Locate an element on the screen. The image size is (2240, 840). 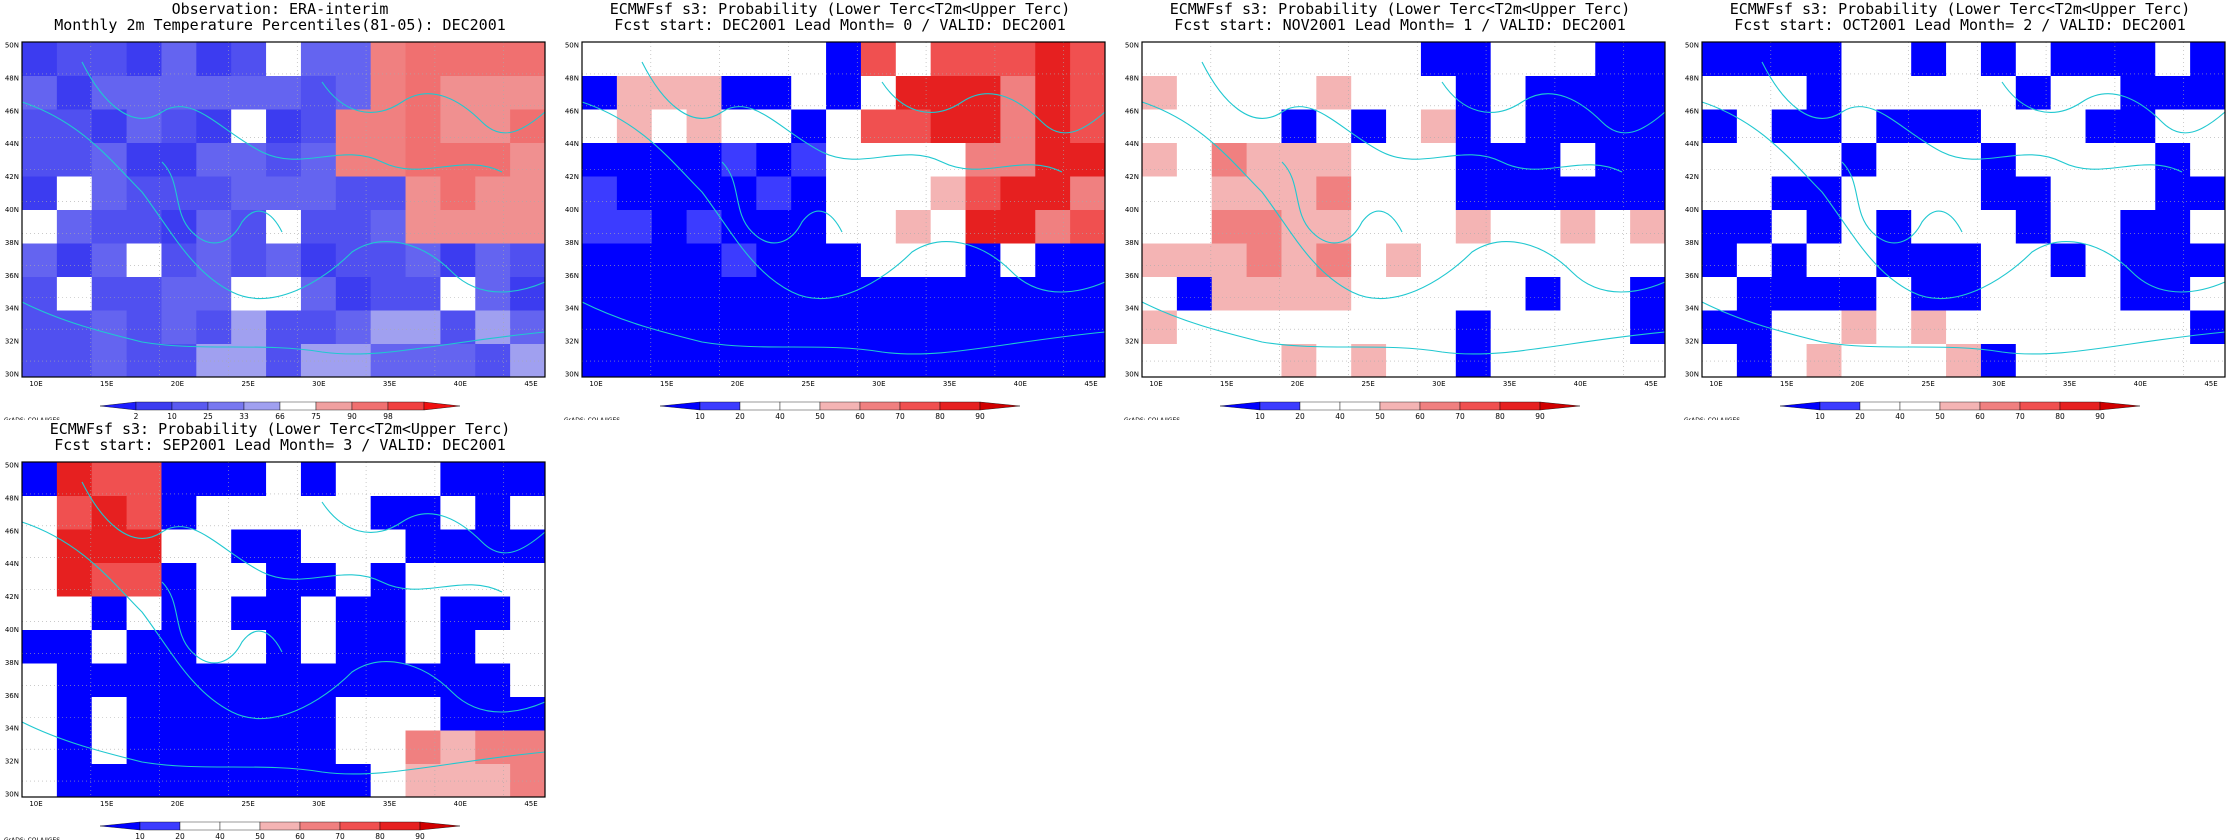
lon-tick-label: 45E is located at coordinates (1650, 384).